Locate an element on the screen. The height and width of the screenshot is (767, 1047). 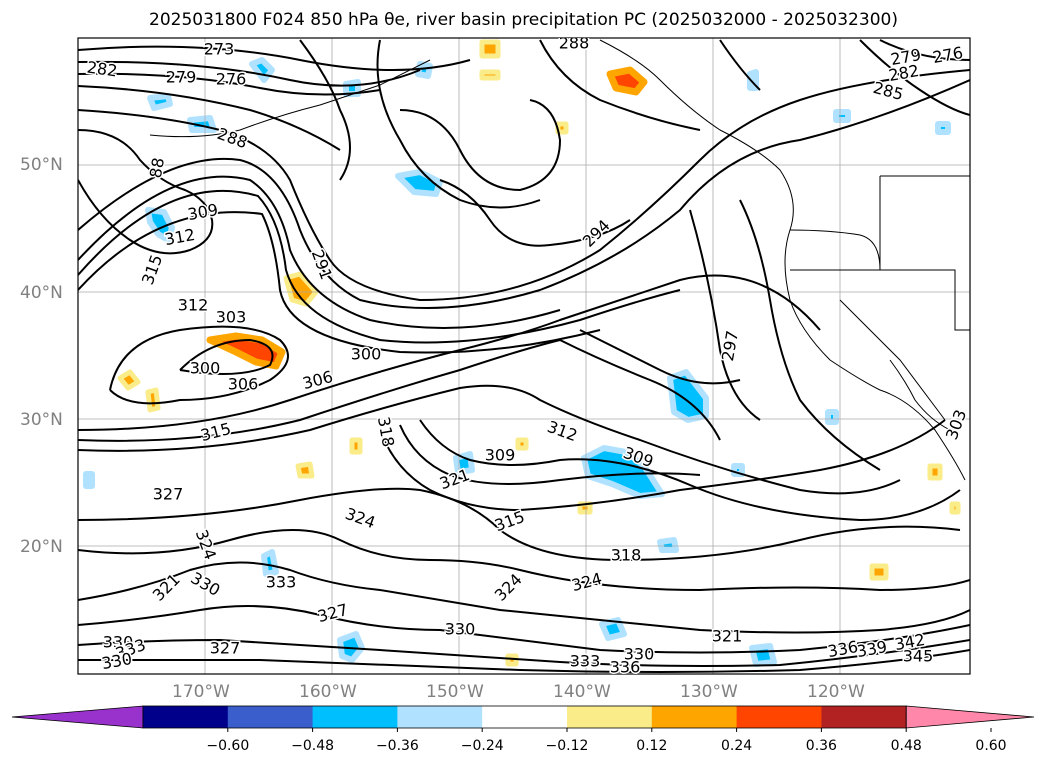
lon-label-140w: 140°W is located at coordinates (582, 692).